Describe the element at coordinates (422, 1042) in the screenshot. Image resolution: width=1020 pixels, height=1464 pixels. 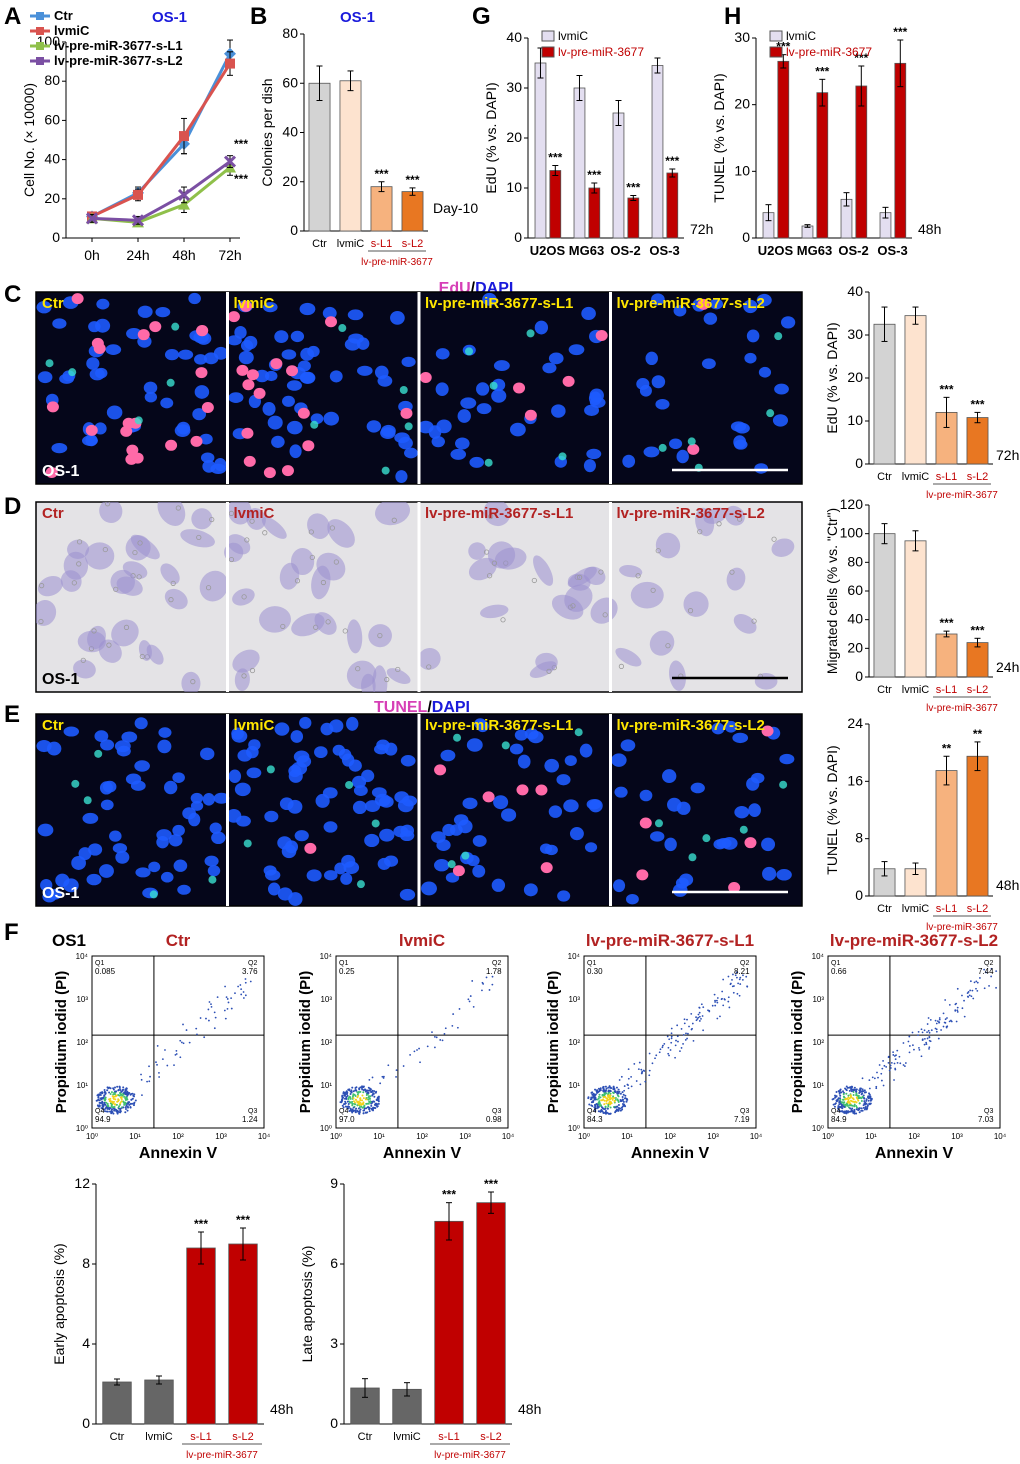
I see `flow-plot-frame` at that location.